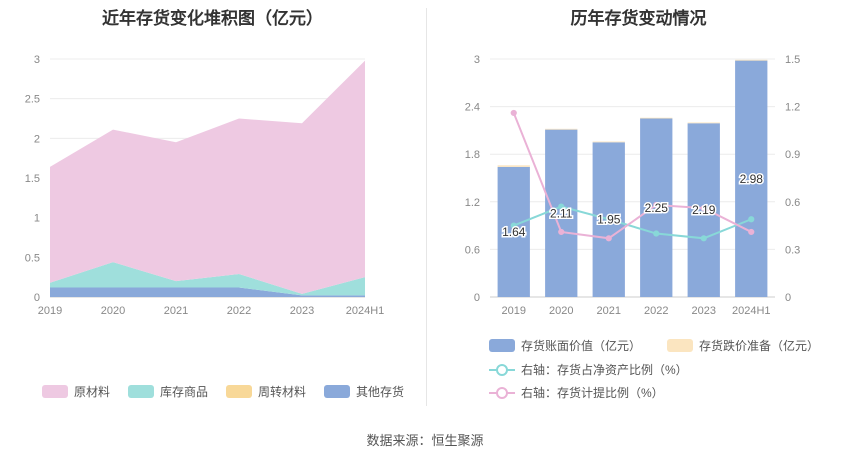 The height and width of the screenshot is (459, 850). I want to click on y-left-tick-label: 1.8, so click(472, 155).